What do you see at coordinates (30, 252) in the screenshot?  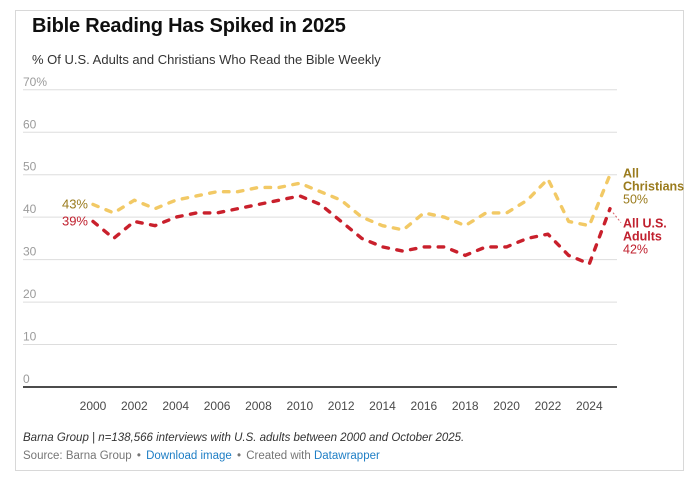 I see `y-tick-label: 30` at bounding box center [30, 252].